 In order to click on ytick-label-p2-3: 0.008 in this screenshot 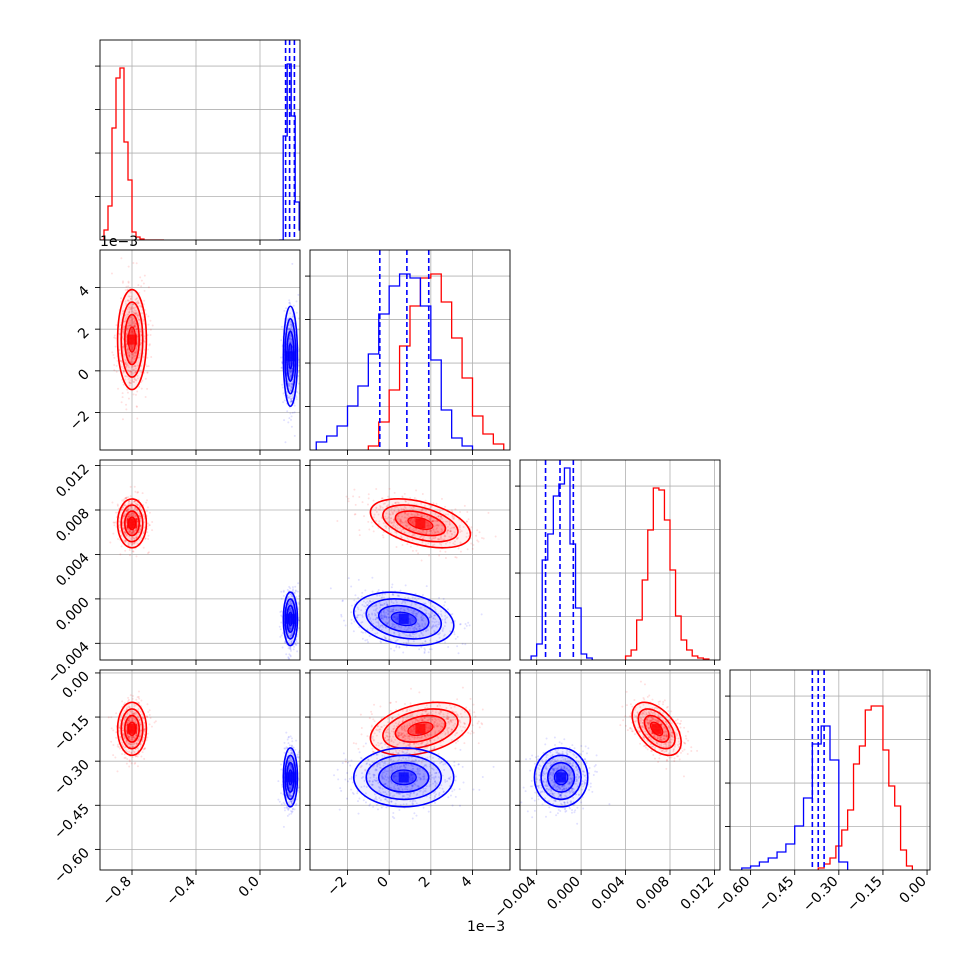, I will do `click(73, 526)`.